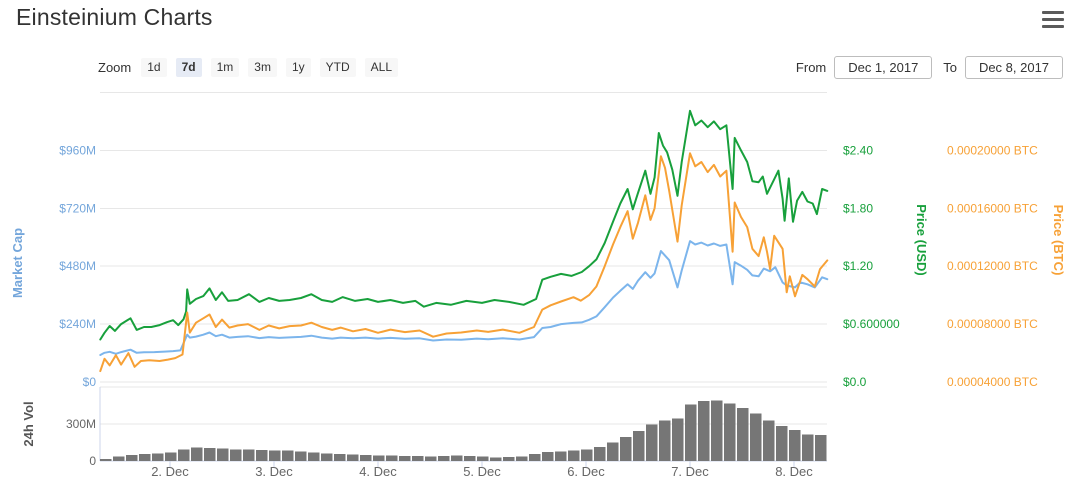  I want to click on zoom-button-1d: 1d, so click(154, 67).